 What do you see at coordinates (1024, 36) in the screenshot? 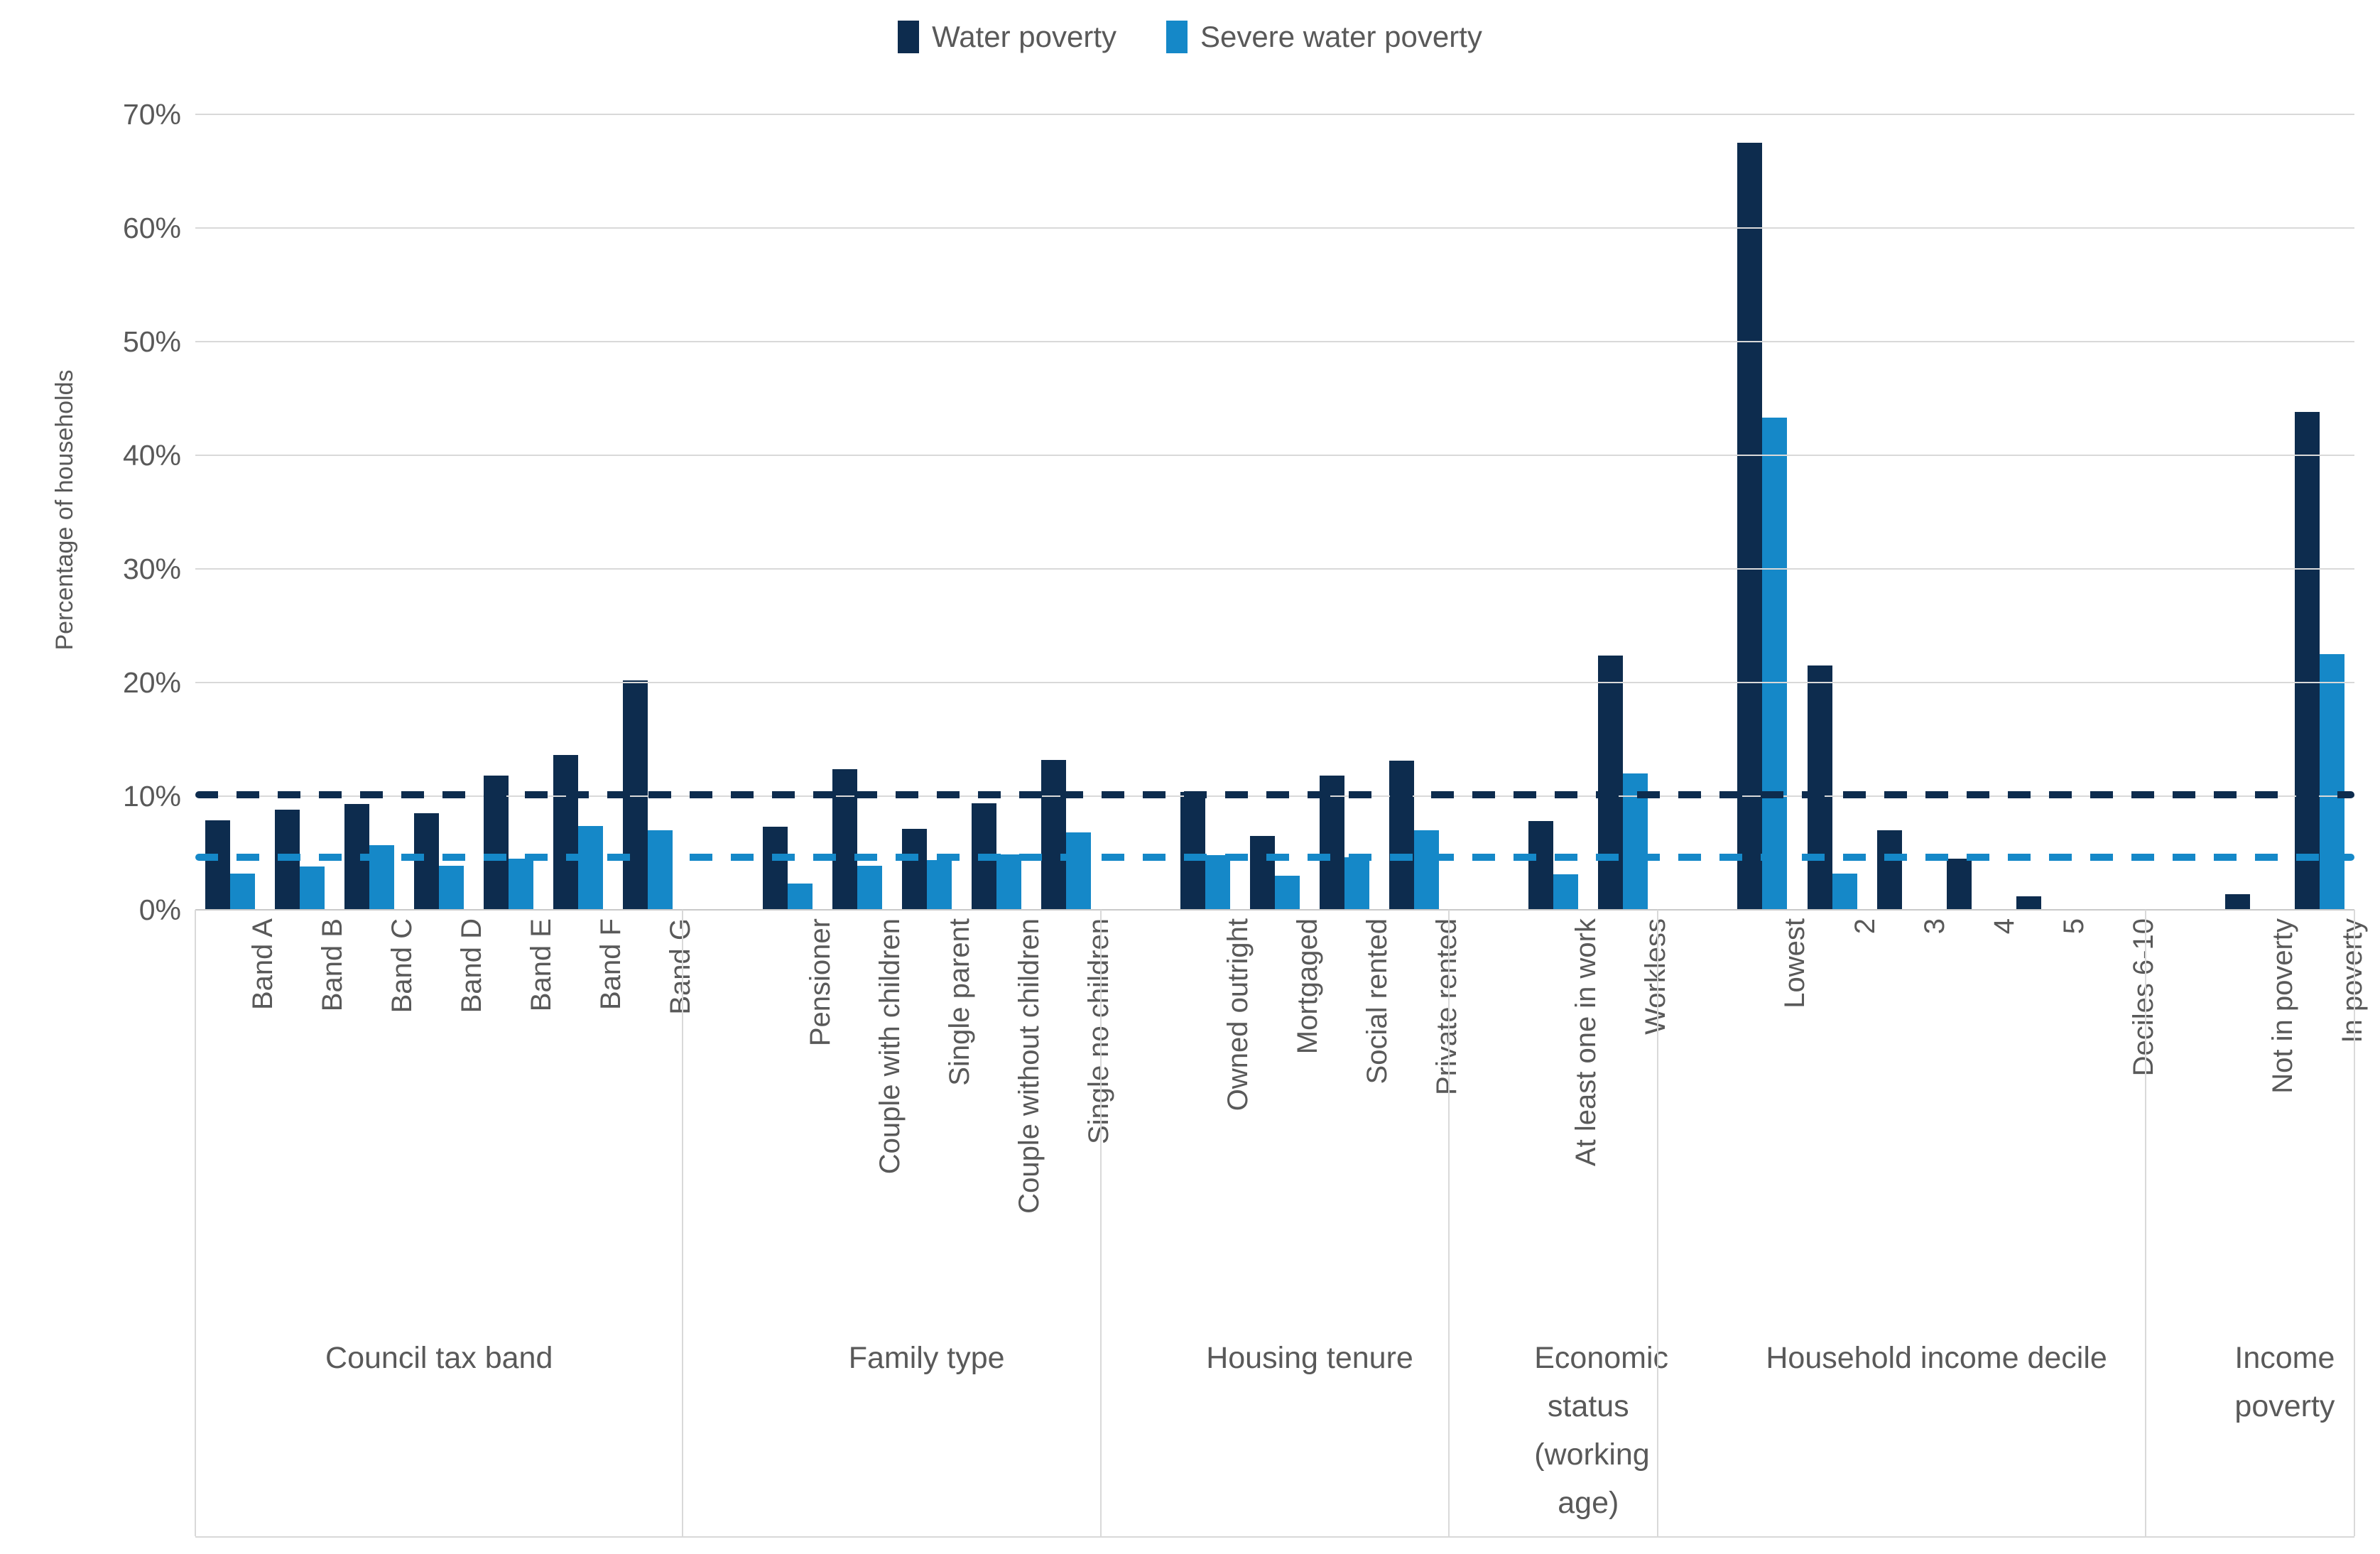
I see `legend-label: Water poverty` at bounding box center [1024, 36].